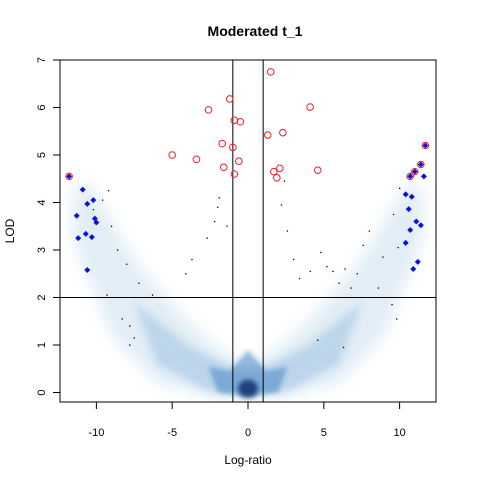 Image resolution: width=480 pixels, height=480 pixels. I want to click on density-inner, so click(248, 373).